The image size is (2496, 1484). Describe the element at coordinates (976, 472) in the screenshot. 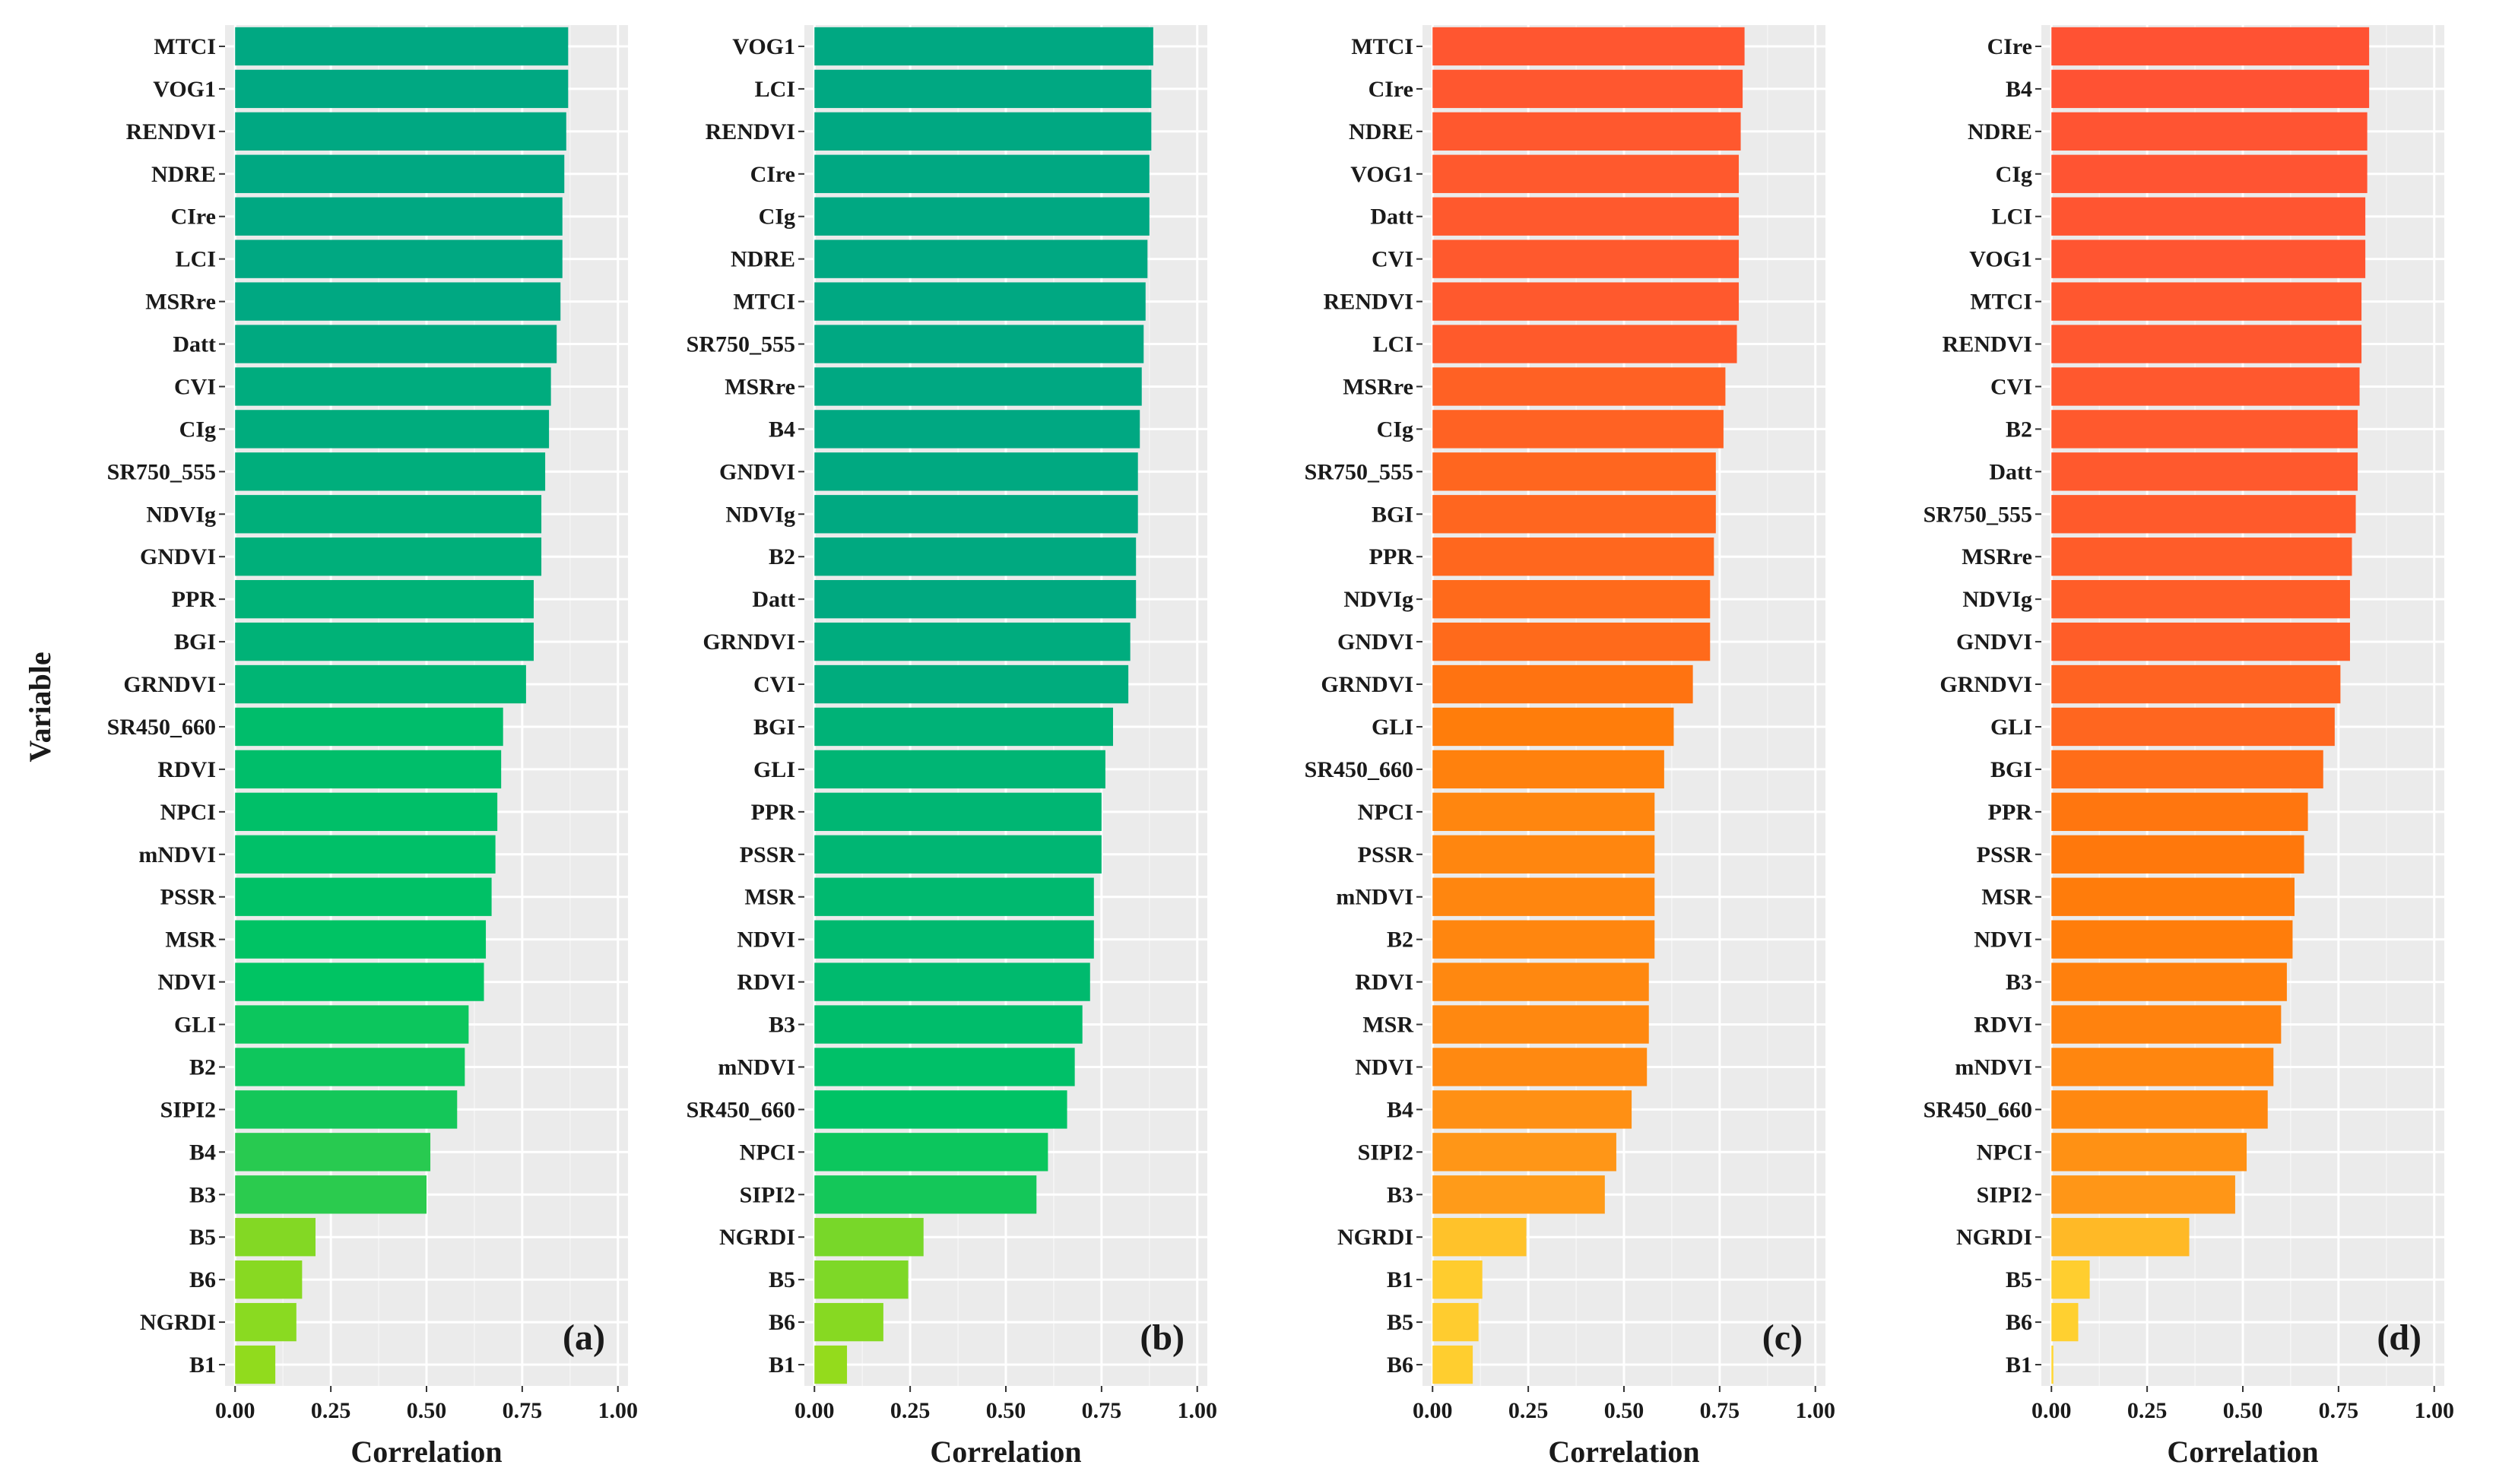

I see `bar-GNDVI` at that location.